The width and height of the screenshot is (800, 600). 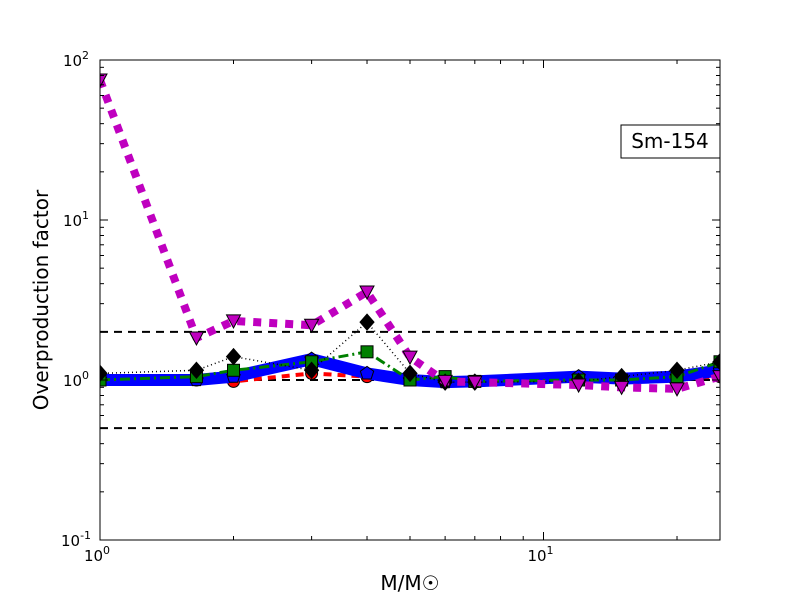 What do you see at coordinates (106, 550) in the screenshot?
I see `x-tick-exponent: 0` at bounding box center [106, 550].